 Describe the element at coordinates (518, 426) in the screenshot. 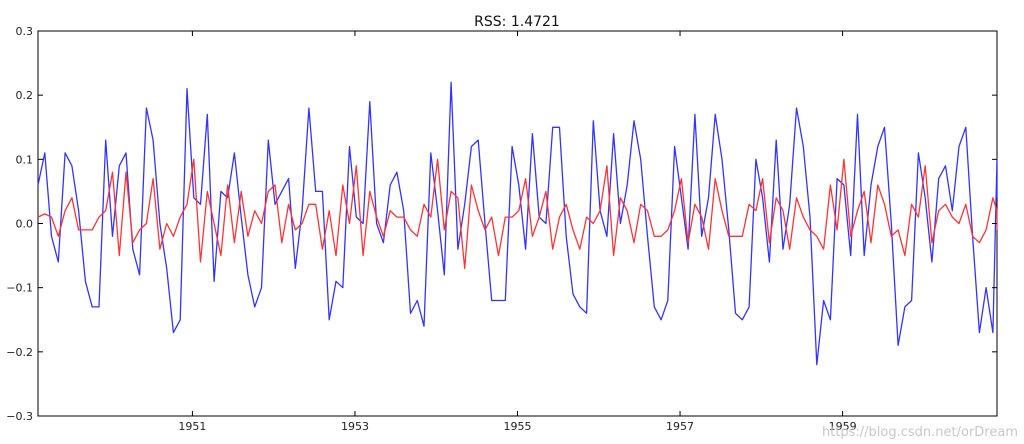

I see `x-tick-label: 1955` at that location.